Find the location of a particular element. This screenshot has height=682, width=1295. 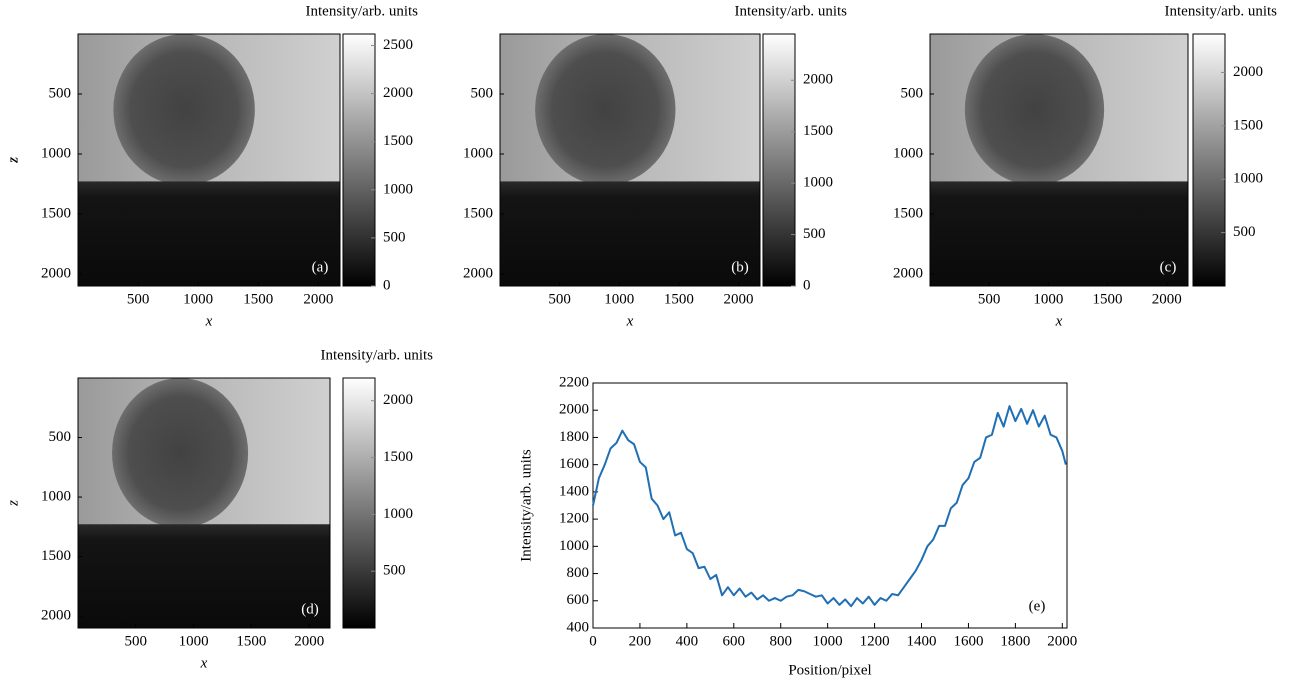

x-tick-label: 1200 is located at coordinates (875, 641).